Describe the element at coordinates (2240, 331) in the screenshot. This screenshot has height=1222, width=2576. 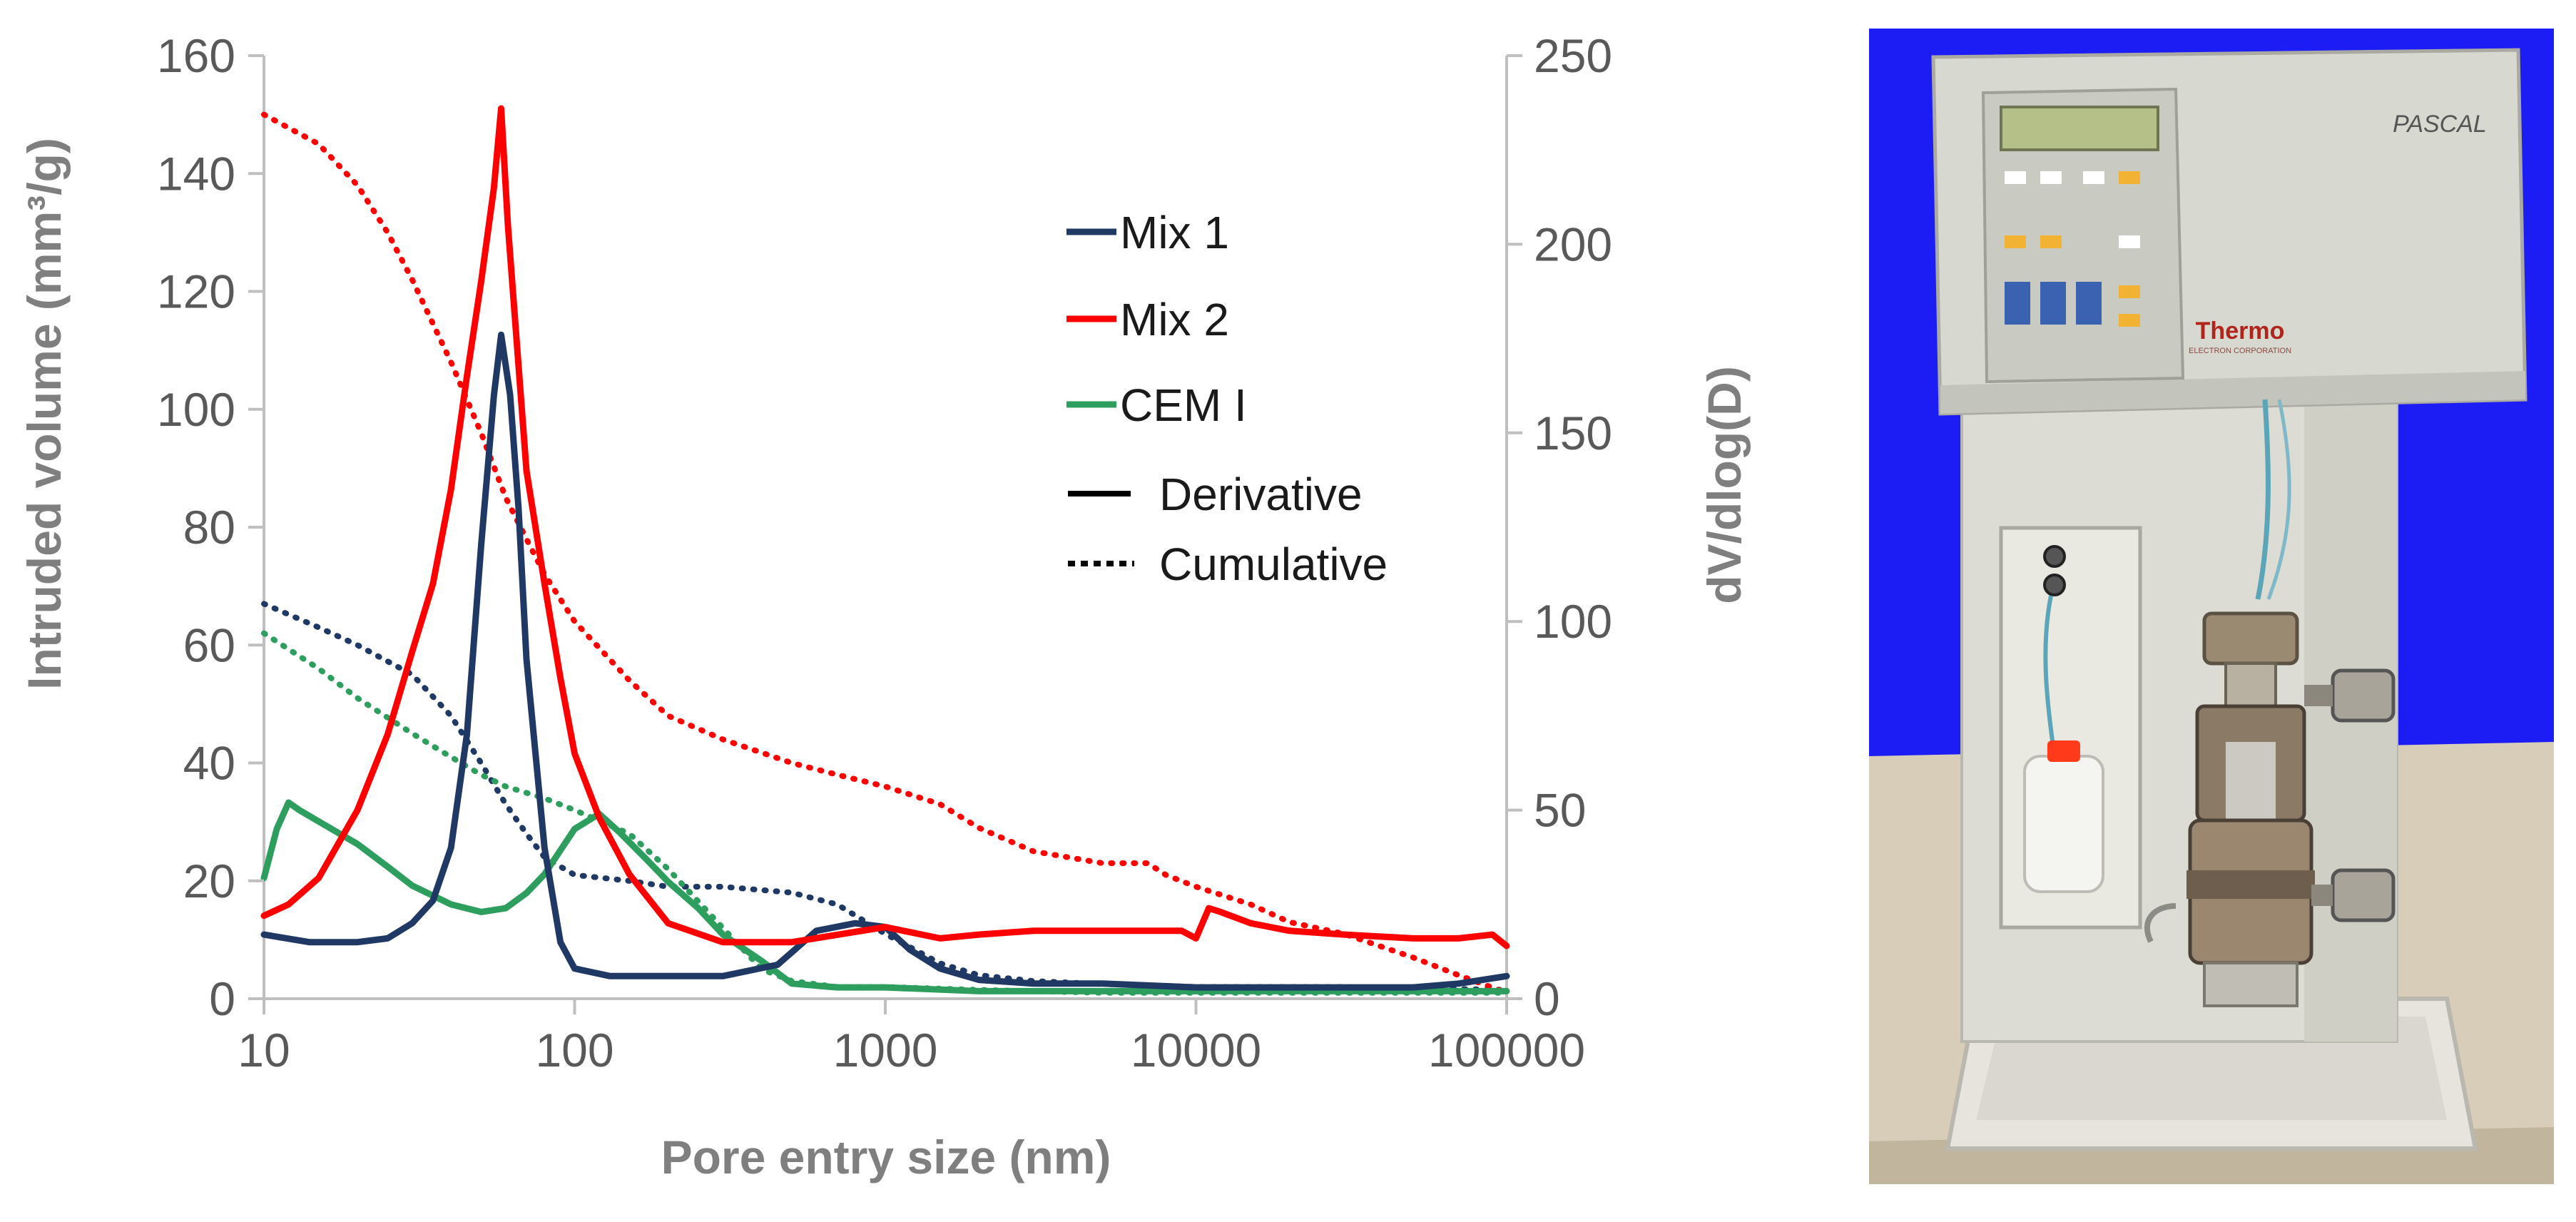
I see `maker-logo: Thermo` at that location.